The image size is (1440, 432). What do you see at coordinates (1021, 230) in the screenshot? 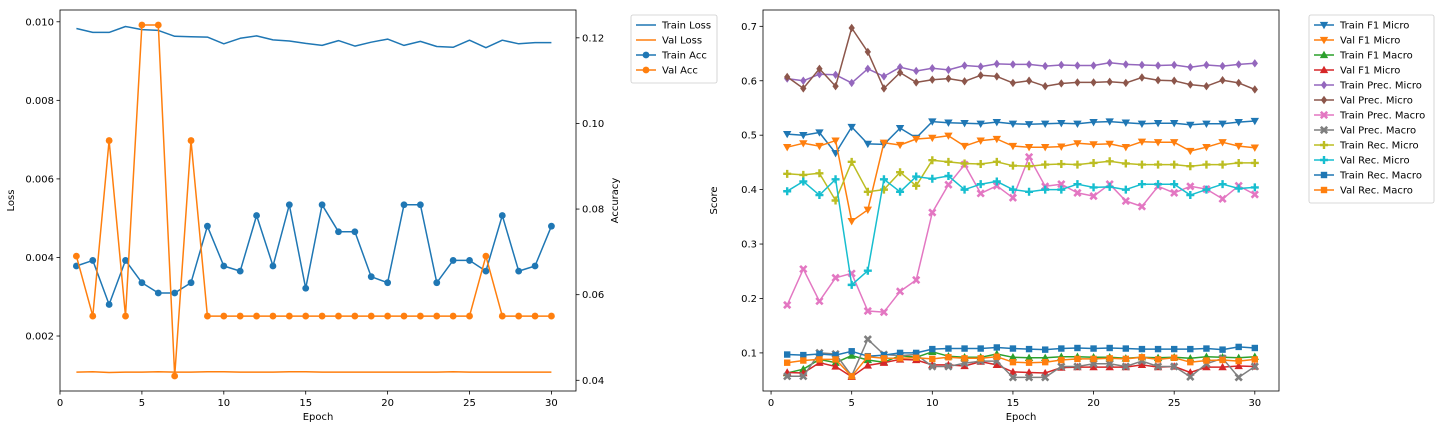
I see `series-val-rec-micro` at bounding box center [1021, 230].